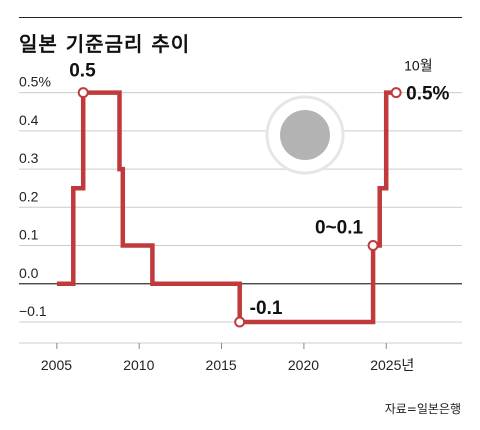 Image resolution: width=480 pixels, height=430 pixels. I want to click on y-tick-label-3: 0.2, so click(29, 196).